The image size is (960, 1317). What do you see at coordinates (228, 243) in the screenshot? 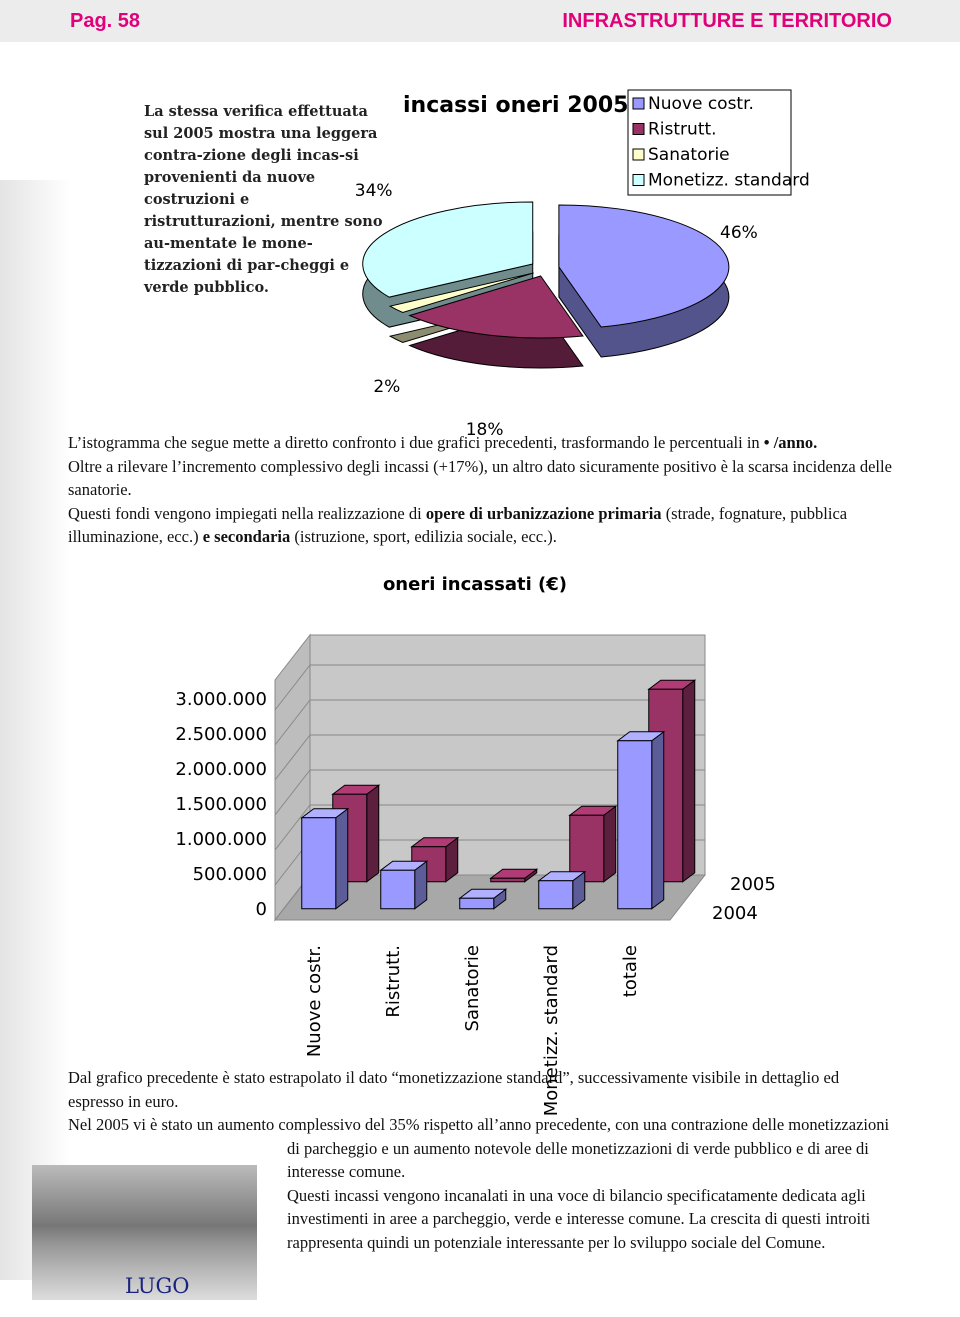
I see `note-line: au-mentate le mone-` at bounding box center [228, 243].